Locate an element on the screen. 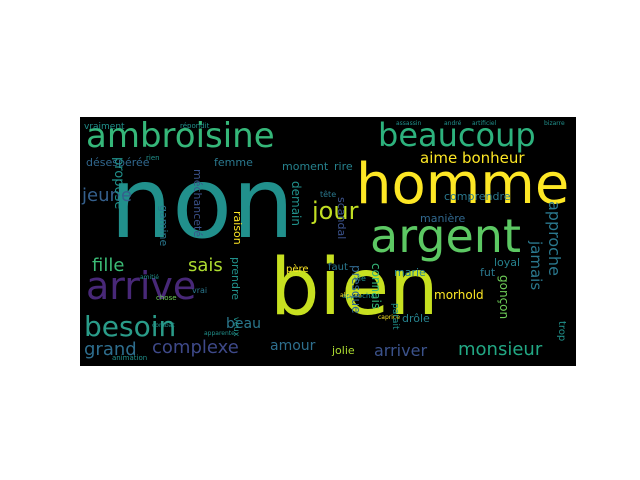  cloud-word: manière is located at coordinates (443, 218).